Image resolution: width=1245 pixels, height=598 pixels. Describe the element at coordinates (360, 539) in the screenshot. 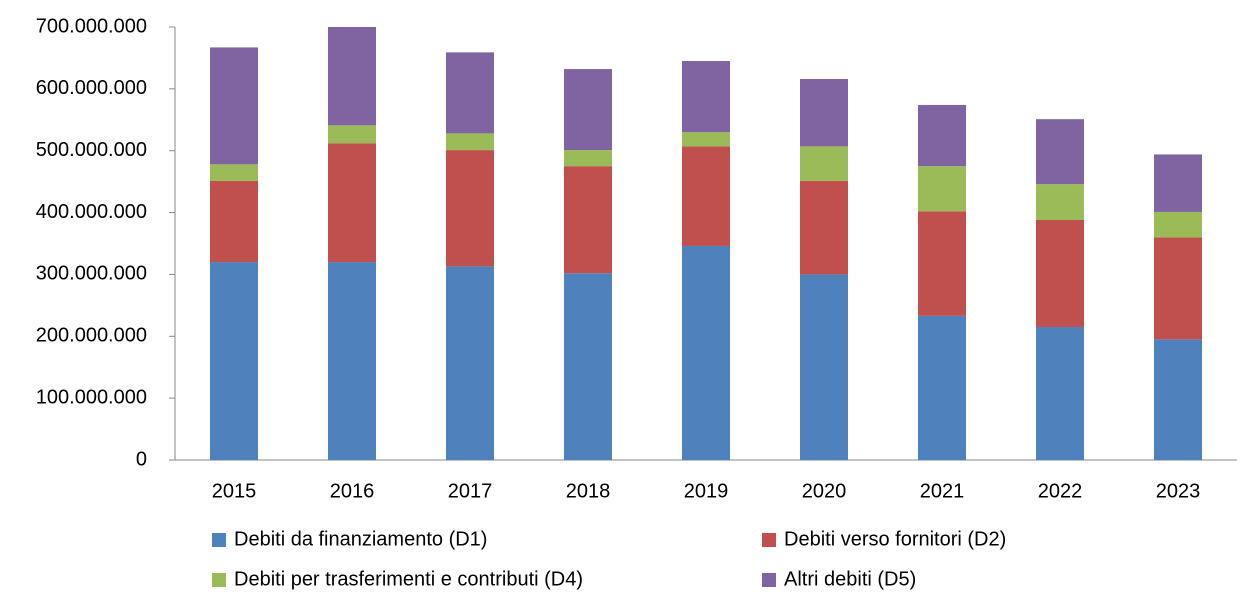

I see `legend-label: Debiti da finanziamento (D1)` at that location.